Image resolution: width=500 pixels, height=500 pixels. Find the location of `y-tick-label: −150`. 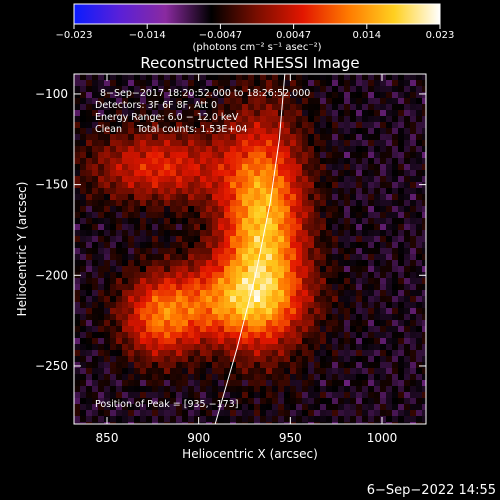

y-tick-label: −150 is located at coordinates (51, 185).